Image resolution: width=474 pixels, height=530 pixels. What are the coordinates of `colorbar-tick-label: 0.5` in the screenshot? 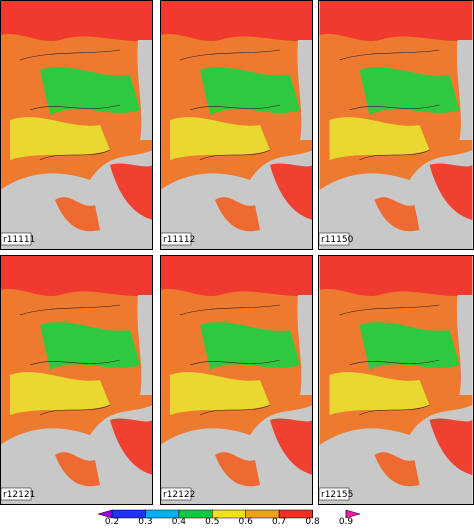 It's located at (212, 521).